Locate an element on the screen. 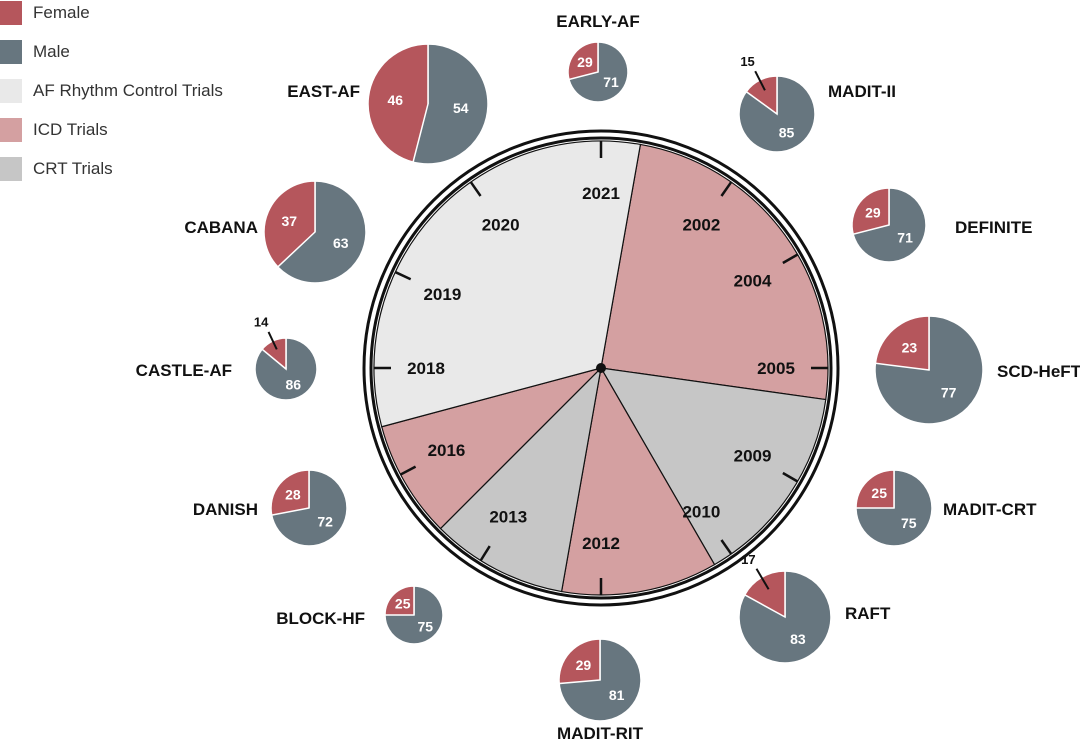  year-label: 2009 is located at coordinates (753, 456).